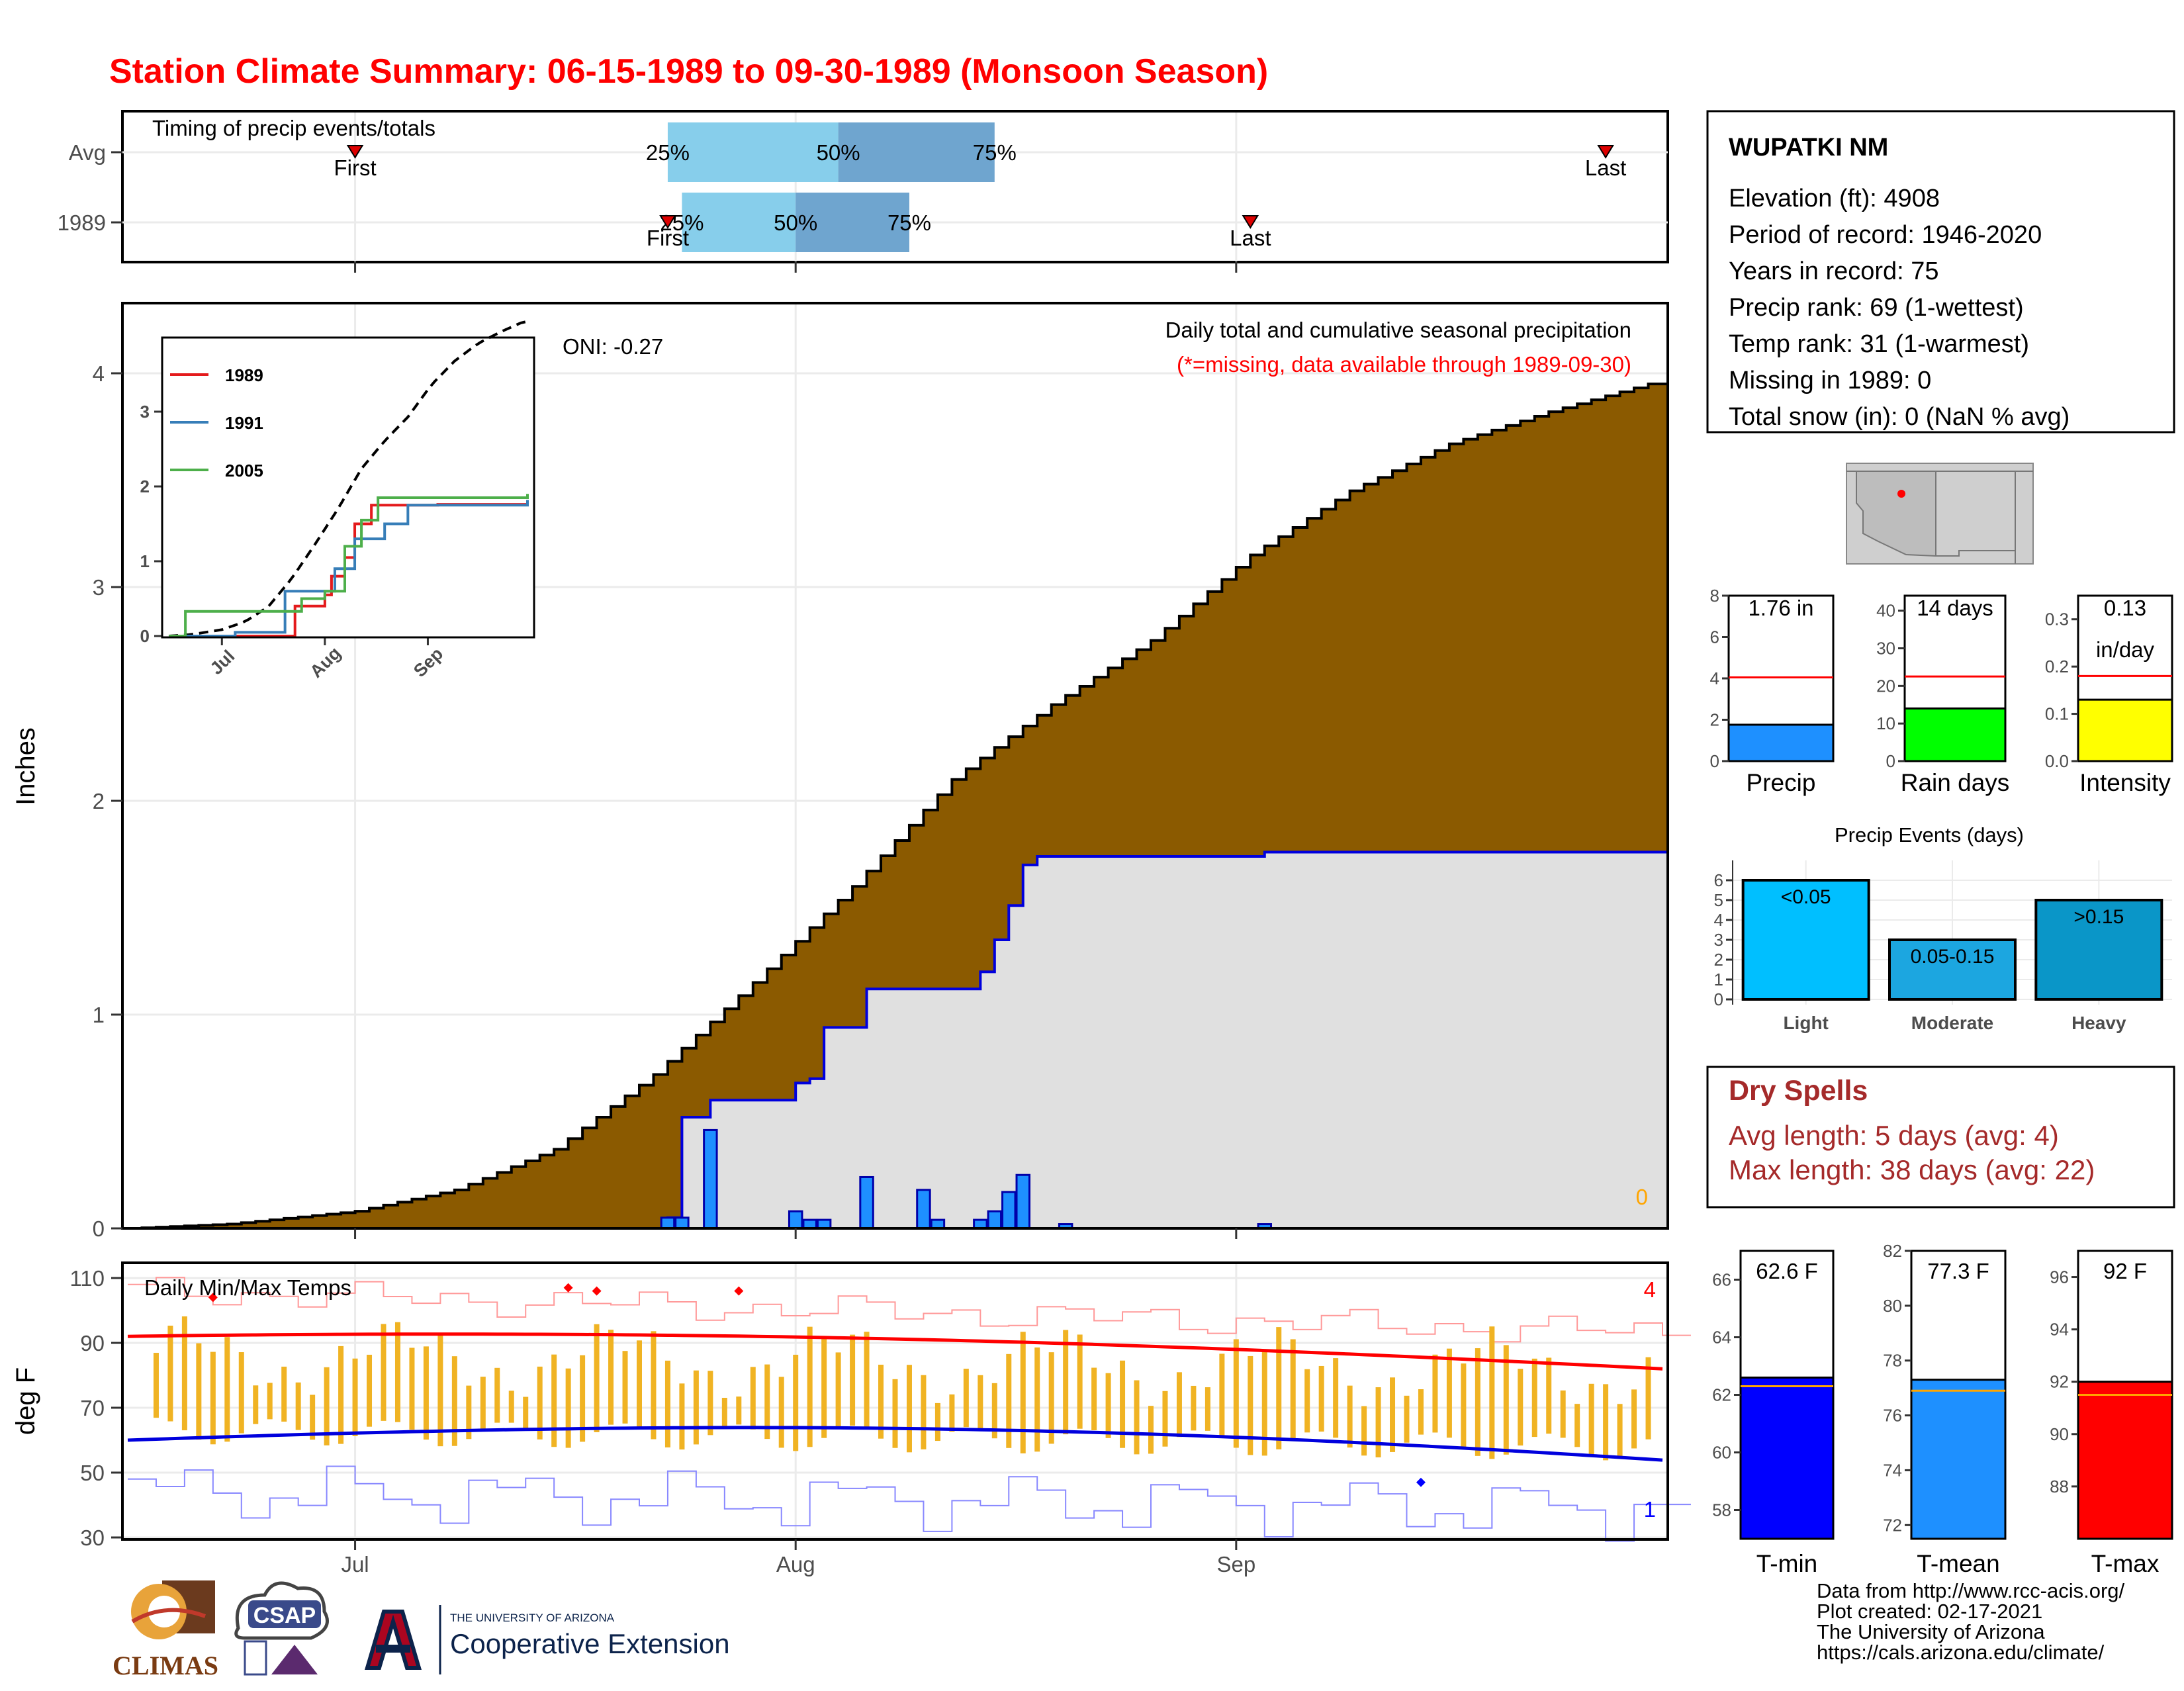 The height and width of the screenshot is (1691, 2184). What do you see at coordinates (1879, 344) in the screenshot?
I see `station-temp-rank: Temp rank: 31 (1-warmest)` at bounding box center [1879, 344].